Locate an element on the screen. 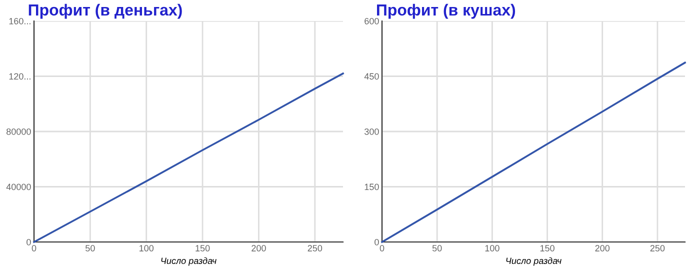 This screenshot has width=700, height=277. y-tick-label: 40000 is located at coordinates (18, 187).